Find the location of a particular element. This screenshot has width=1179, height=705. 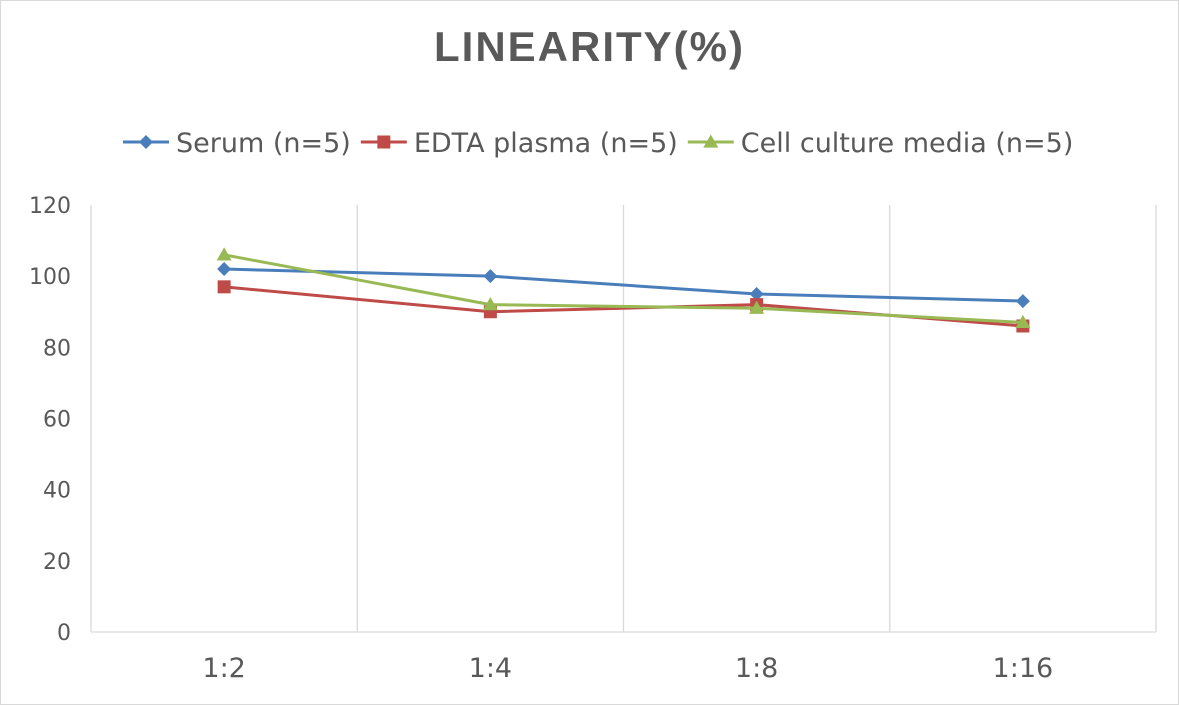

legend-item-2: EDTA plasma (n=5) is located at coordinates (519, 143).